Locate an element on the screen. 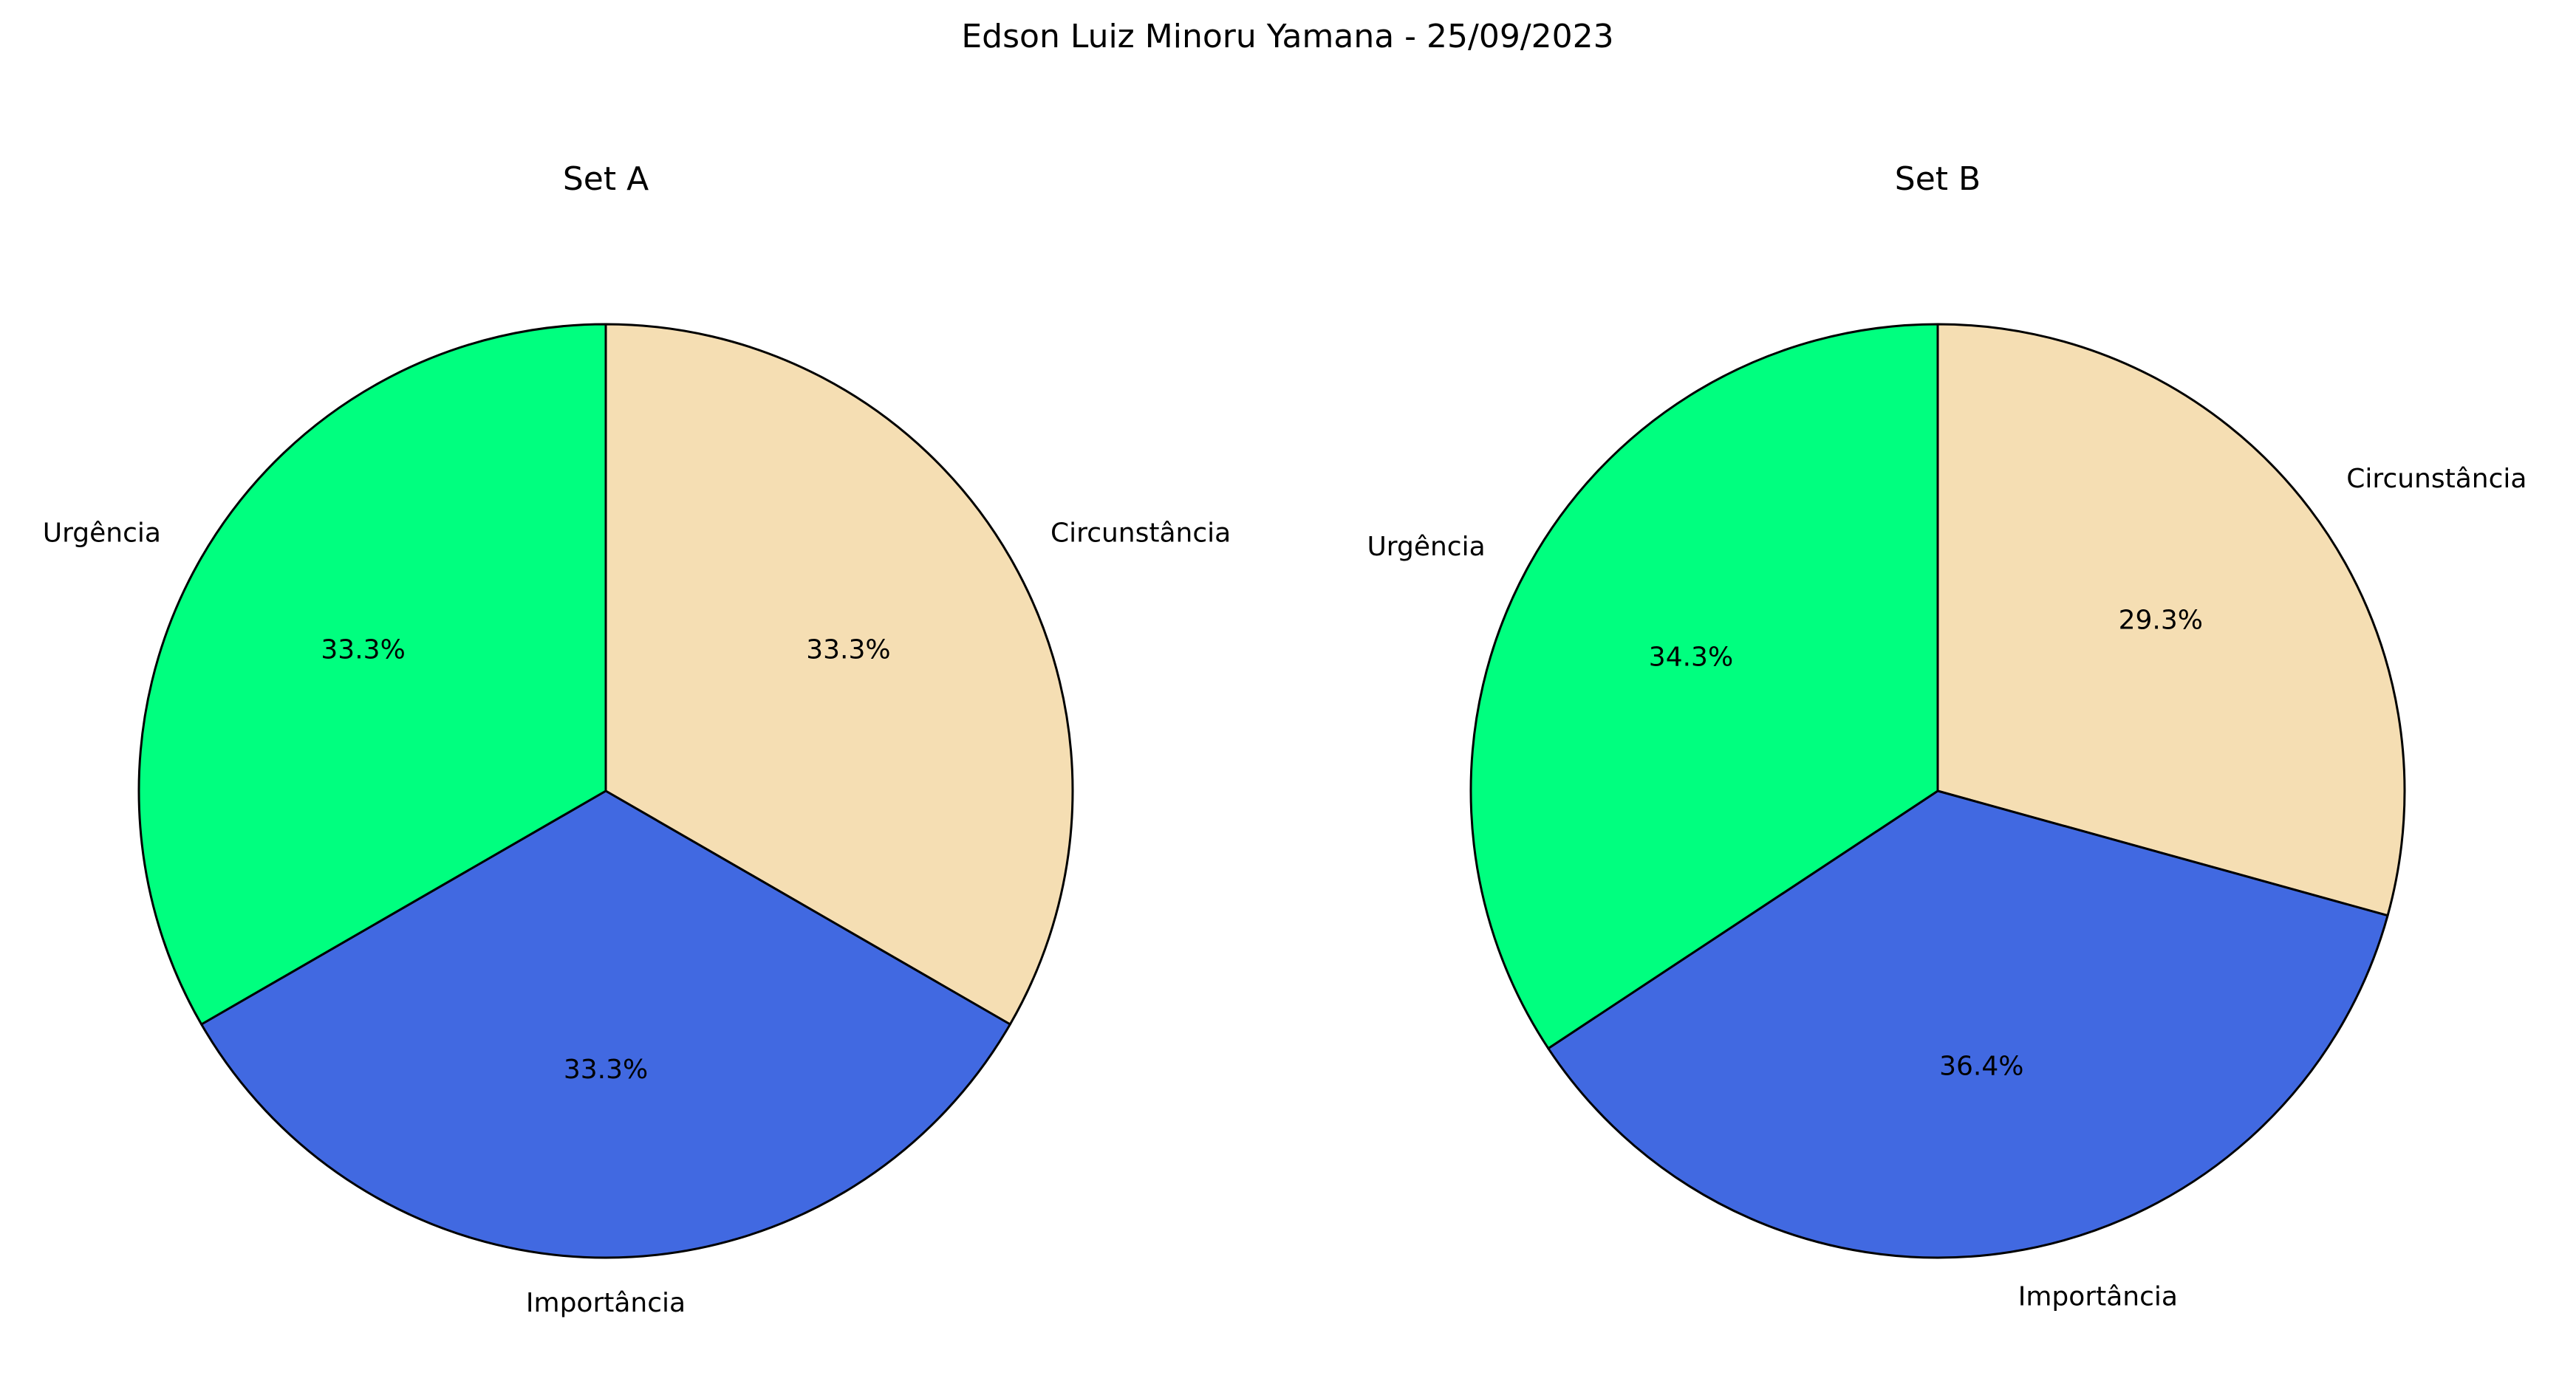 This screenshot has height=1398, width=2576. slice-percent-label: 36.4% is located at coordinates (1981, 1067).